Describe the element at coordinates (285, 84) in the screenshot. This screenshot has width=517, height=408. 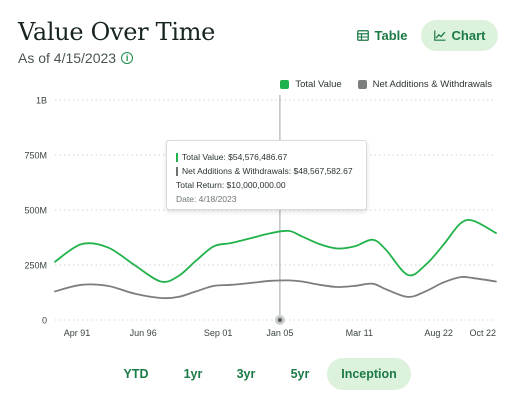
I see `legend-swatch-total-value` at that location.